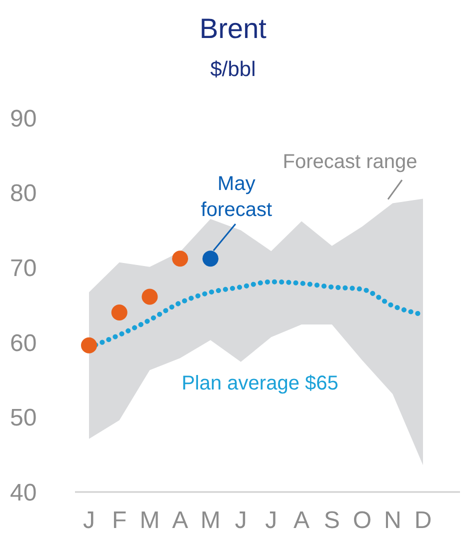  I want to click on text: Plan average $65, so click(260, 383).